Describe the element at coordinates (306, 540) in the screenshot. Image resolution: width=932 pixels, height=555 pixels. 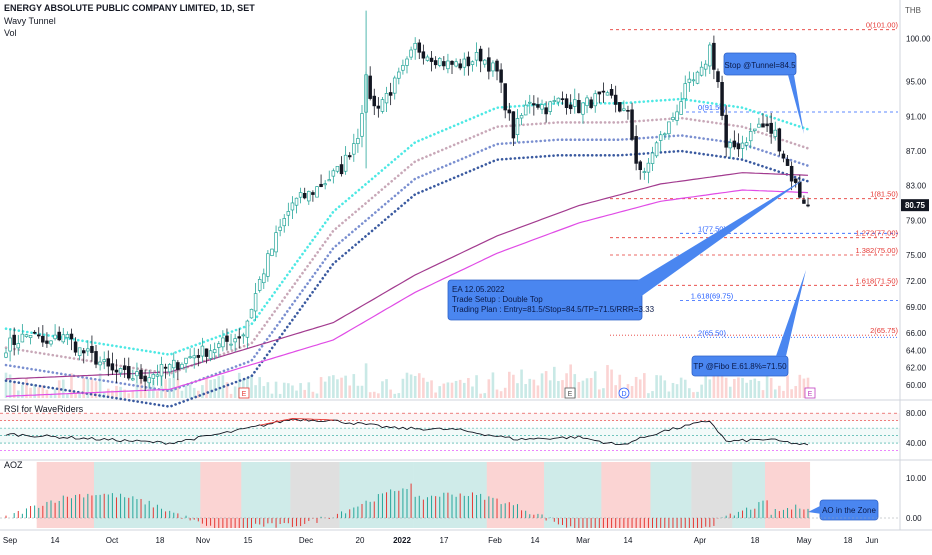
I see `time-tick-label: Dec` at that location.